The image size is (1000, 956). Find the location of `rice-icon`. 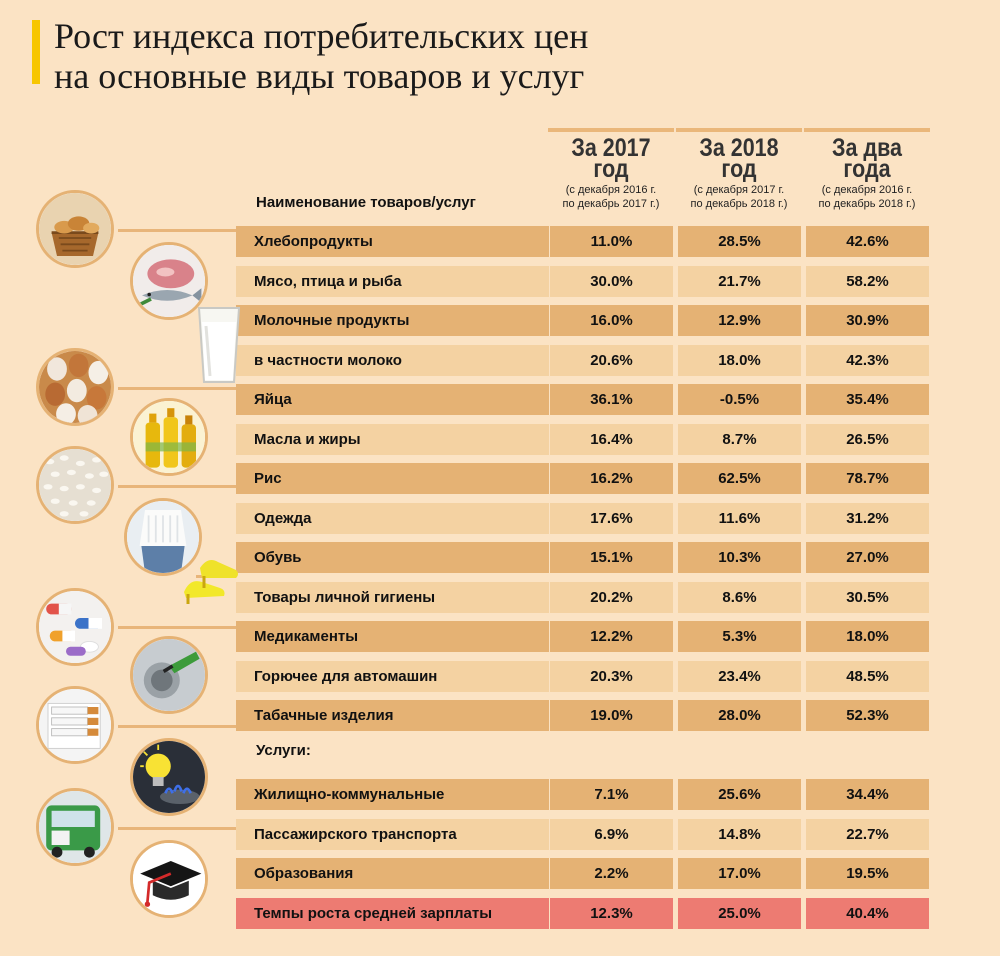

rice-icon is located at coordinates (75, 485).